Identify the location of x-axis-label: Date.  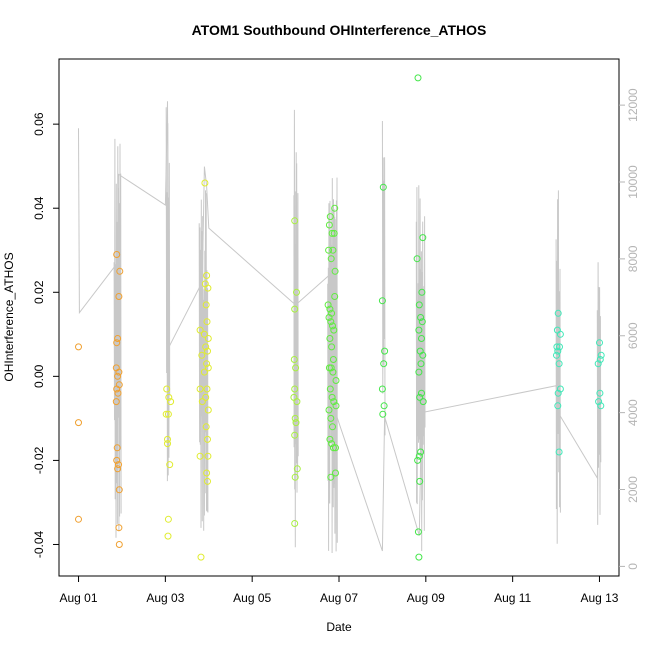
(339, 627).